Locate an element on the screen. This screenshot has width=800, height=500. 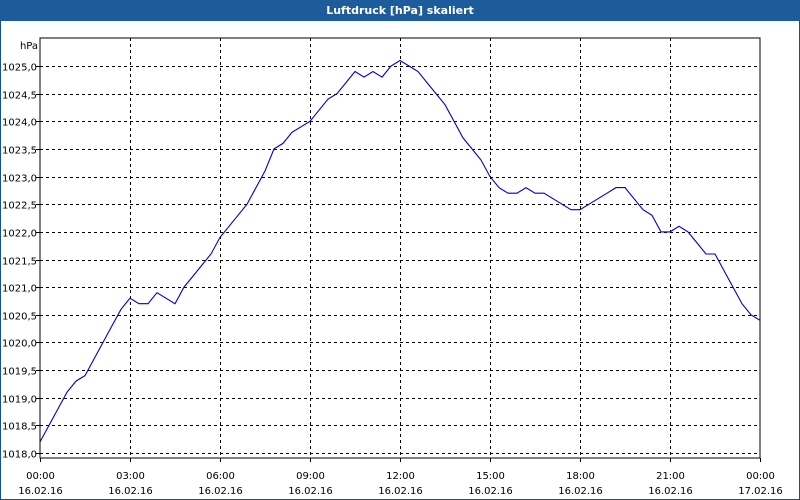
y-tick-label: 1020,5 is located at coordinates (19, 317).